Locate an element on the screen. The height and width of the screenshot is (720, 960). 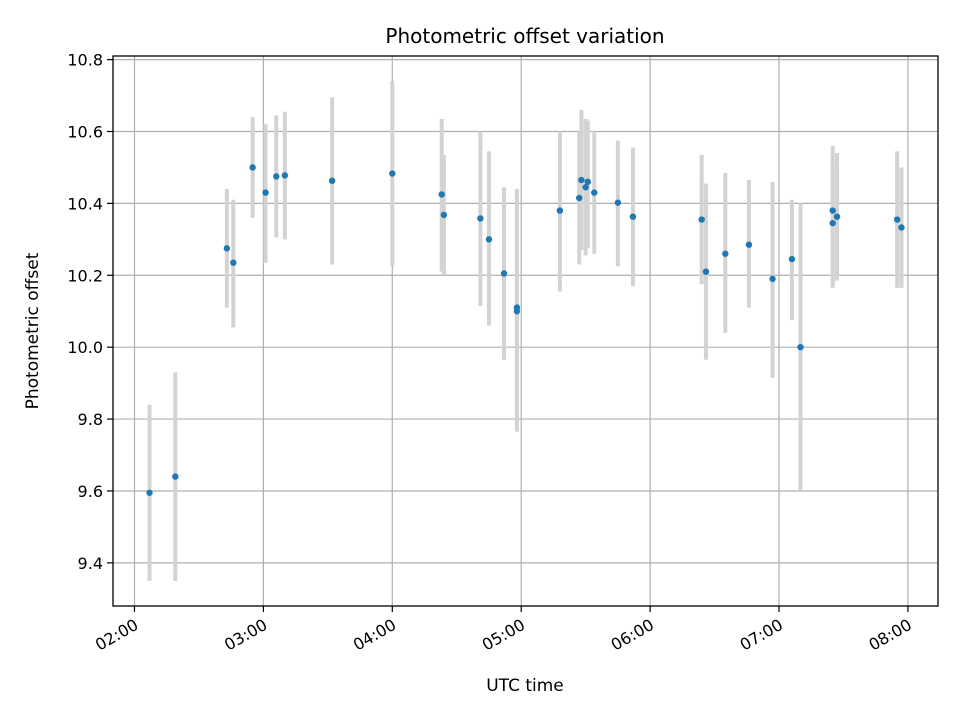
y-tick-label: 9.6 is located at coordinates (90, 491).